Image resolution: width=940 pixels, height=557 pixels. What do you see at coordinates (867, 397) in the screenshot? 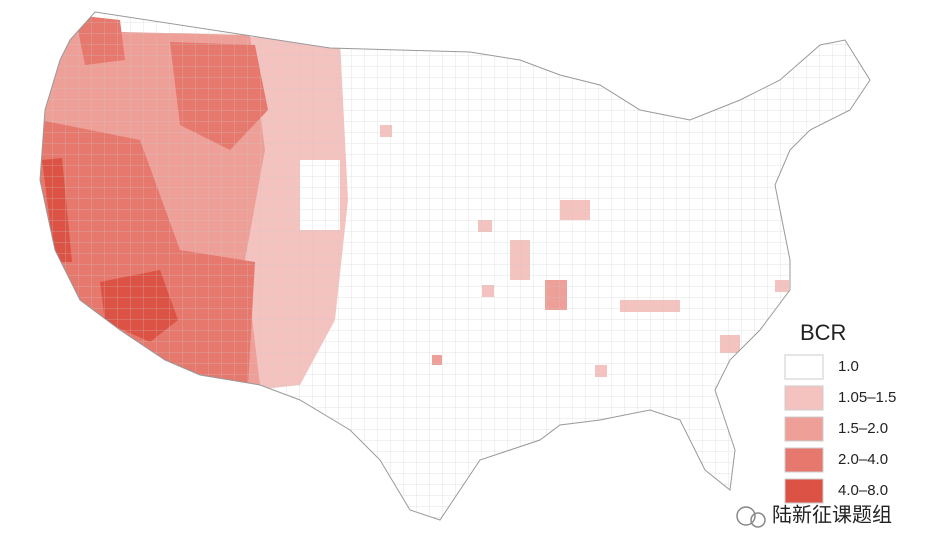
I see `legend-label: 1.05–1.5` at bounding box center [867, 397].